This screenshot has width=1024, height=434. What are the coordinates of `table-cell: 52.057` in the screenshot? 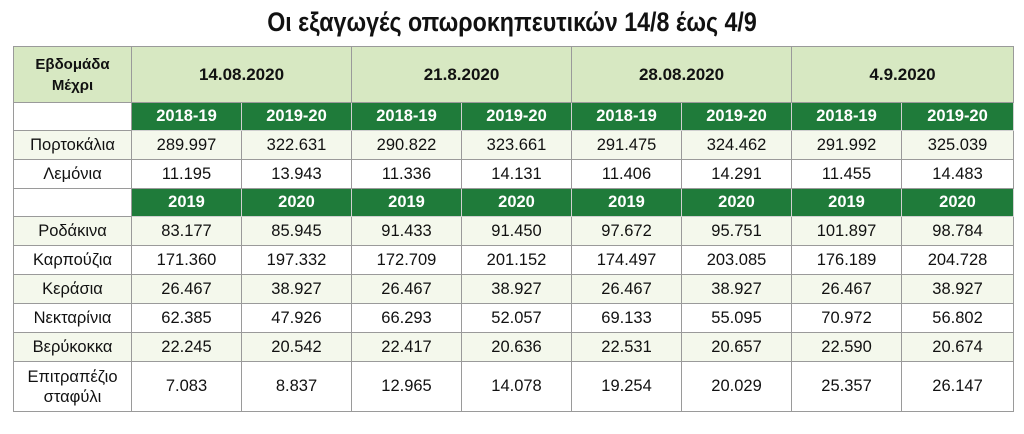 It's located at (516, 318).